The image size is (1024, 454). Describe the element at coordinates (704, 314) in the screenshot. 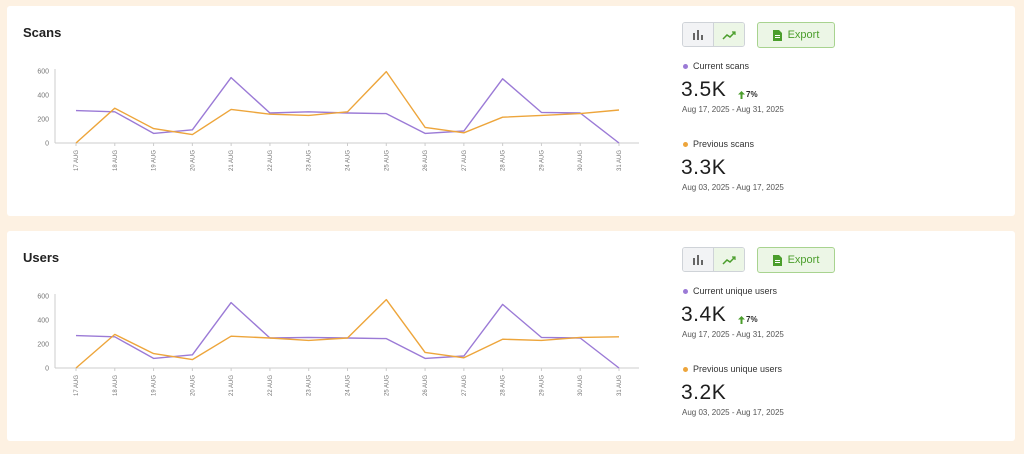

I see `current-value: 3.4K` at that location.